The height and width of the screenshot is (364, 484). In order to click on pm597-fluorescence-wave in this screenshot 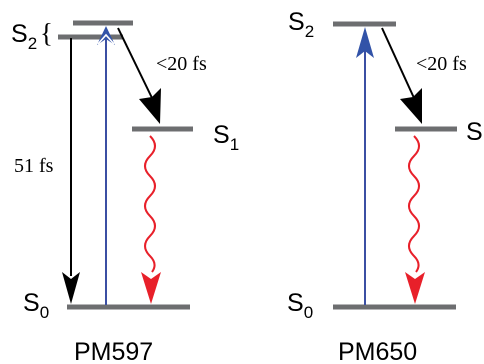, I will do `click(150, 204)`.